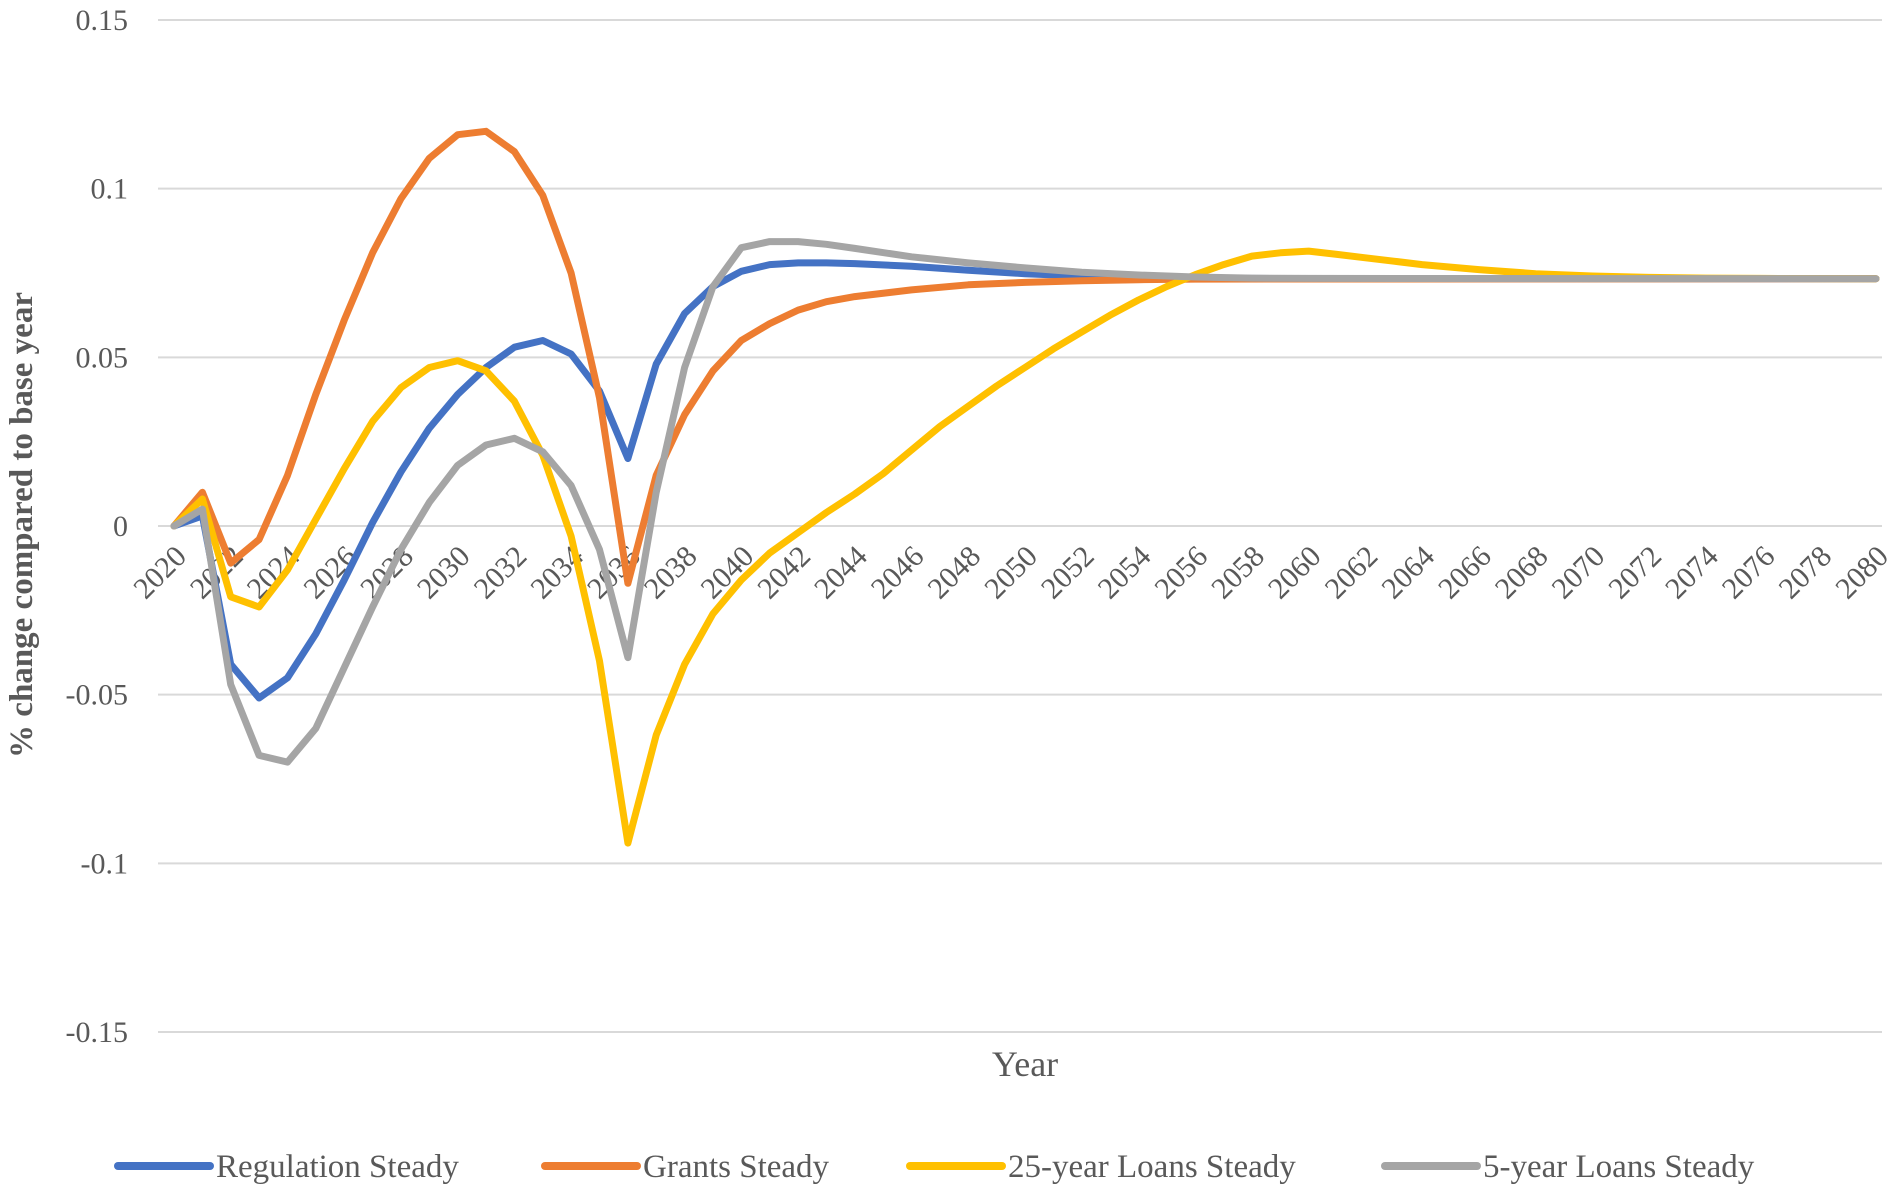 The image size is (1892, 1192). Describe the element at coordinates (97, 1032) in the screenshot. I see `y-tick-label: -0.15` at that location.